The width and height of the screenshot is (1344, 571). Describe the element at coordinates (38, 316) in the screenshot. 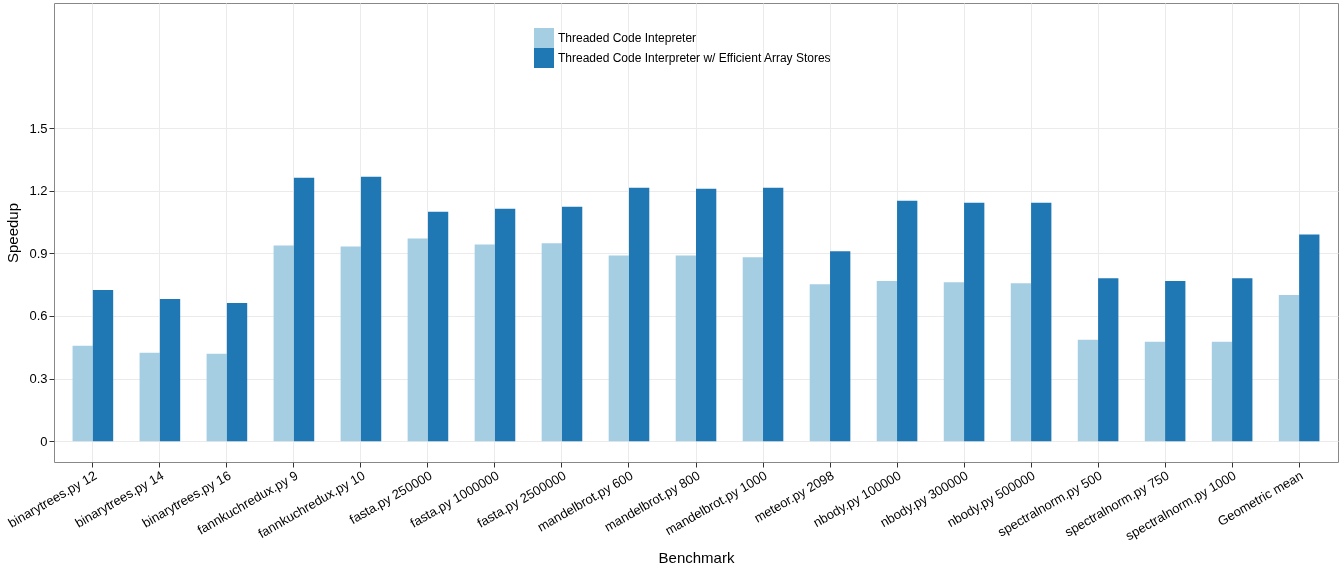

I see `y-tick-label: 0.6` at that location.